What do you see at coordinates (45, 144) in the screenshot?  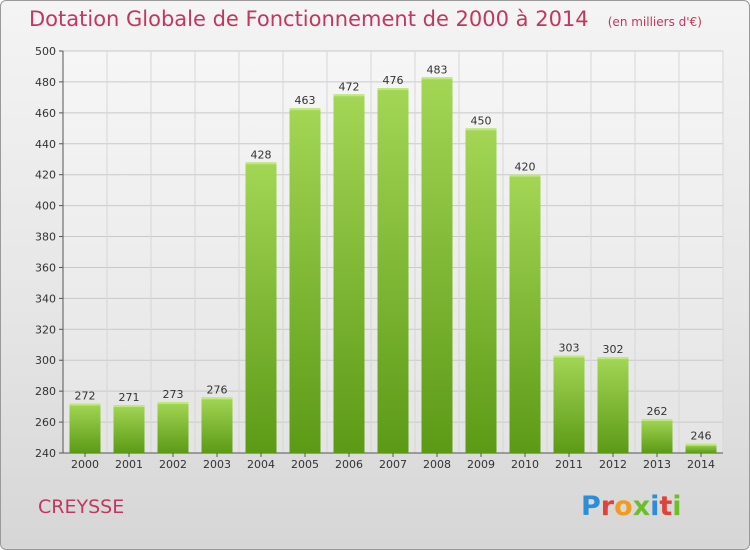 I see `y-tick-label: 440` at bounding box center [45, 144].